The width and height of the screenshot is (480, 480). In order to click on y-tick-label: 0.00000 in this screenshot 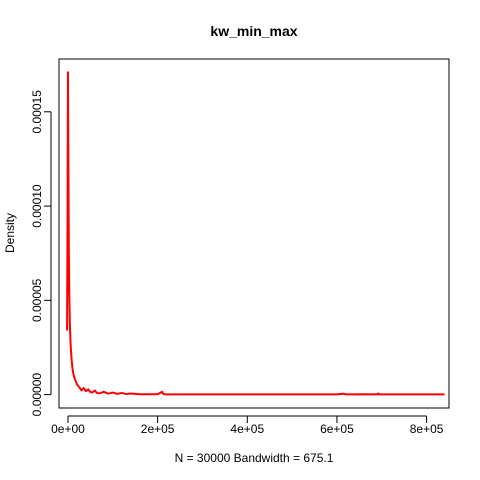, I will do `click(37, 395)`.